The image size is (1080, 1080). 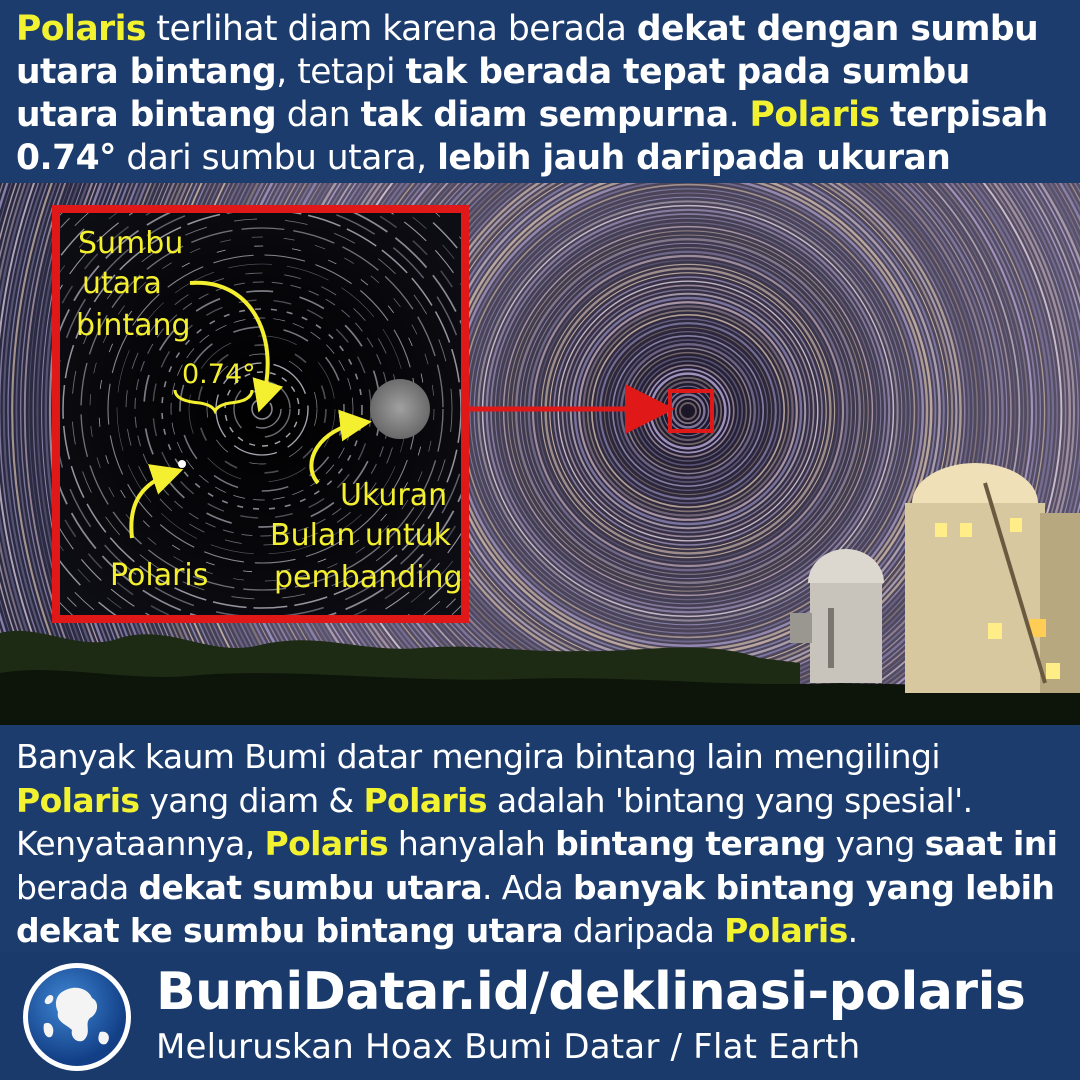 I want to click on label-moon-line2: Bulan untuk, so click(x=361, y=535).